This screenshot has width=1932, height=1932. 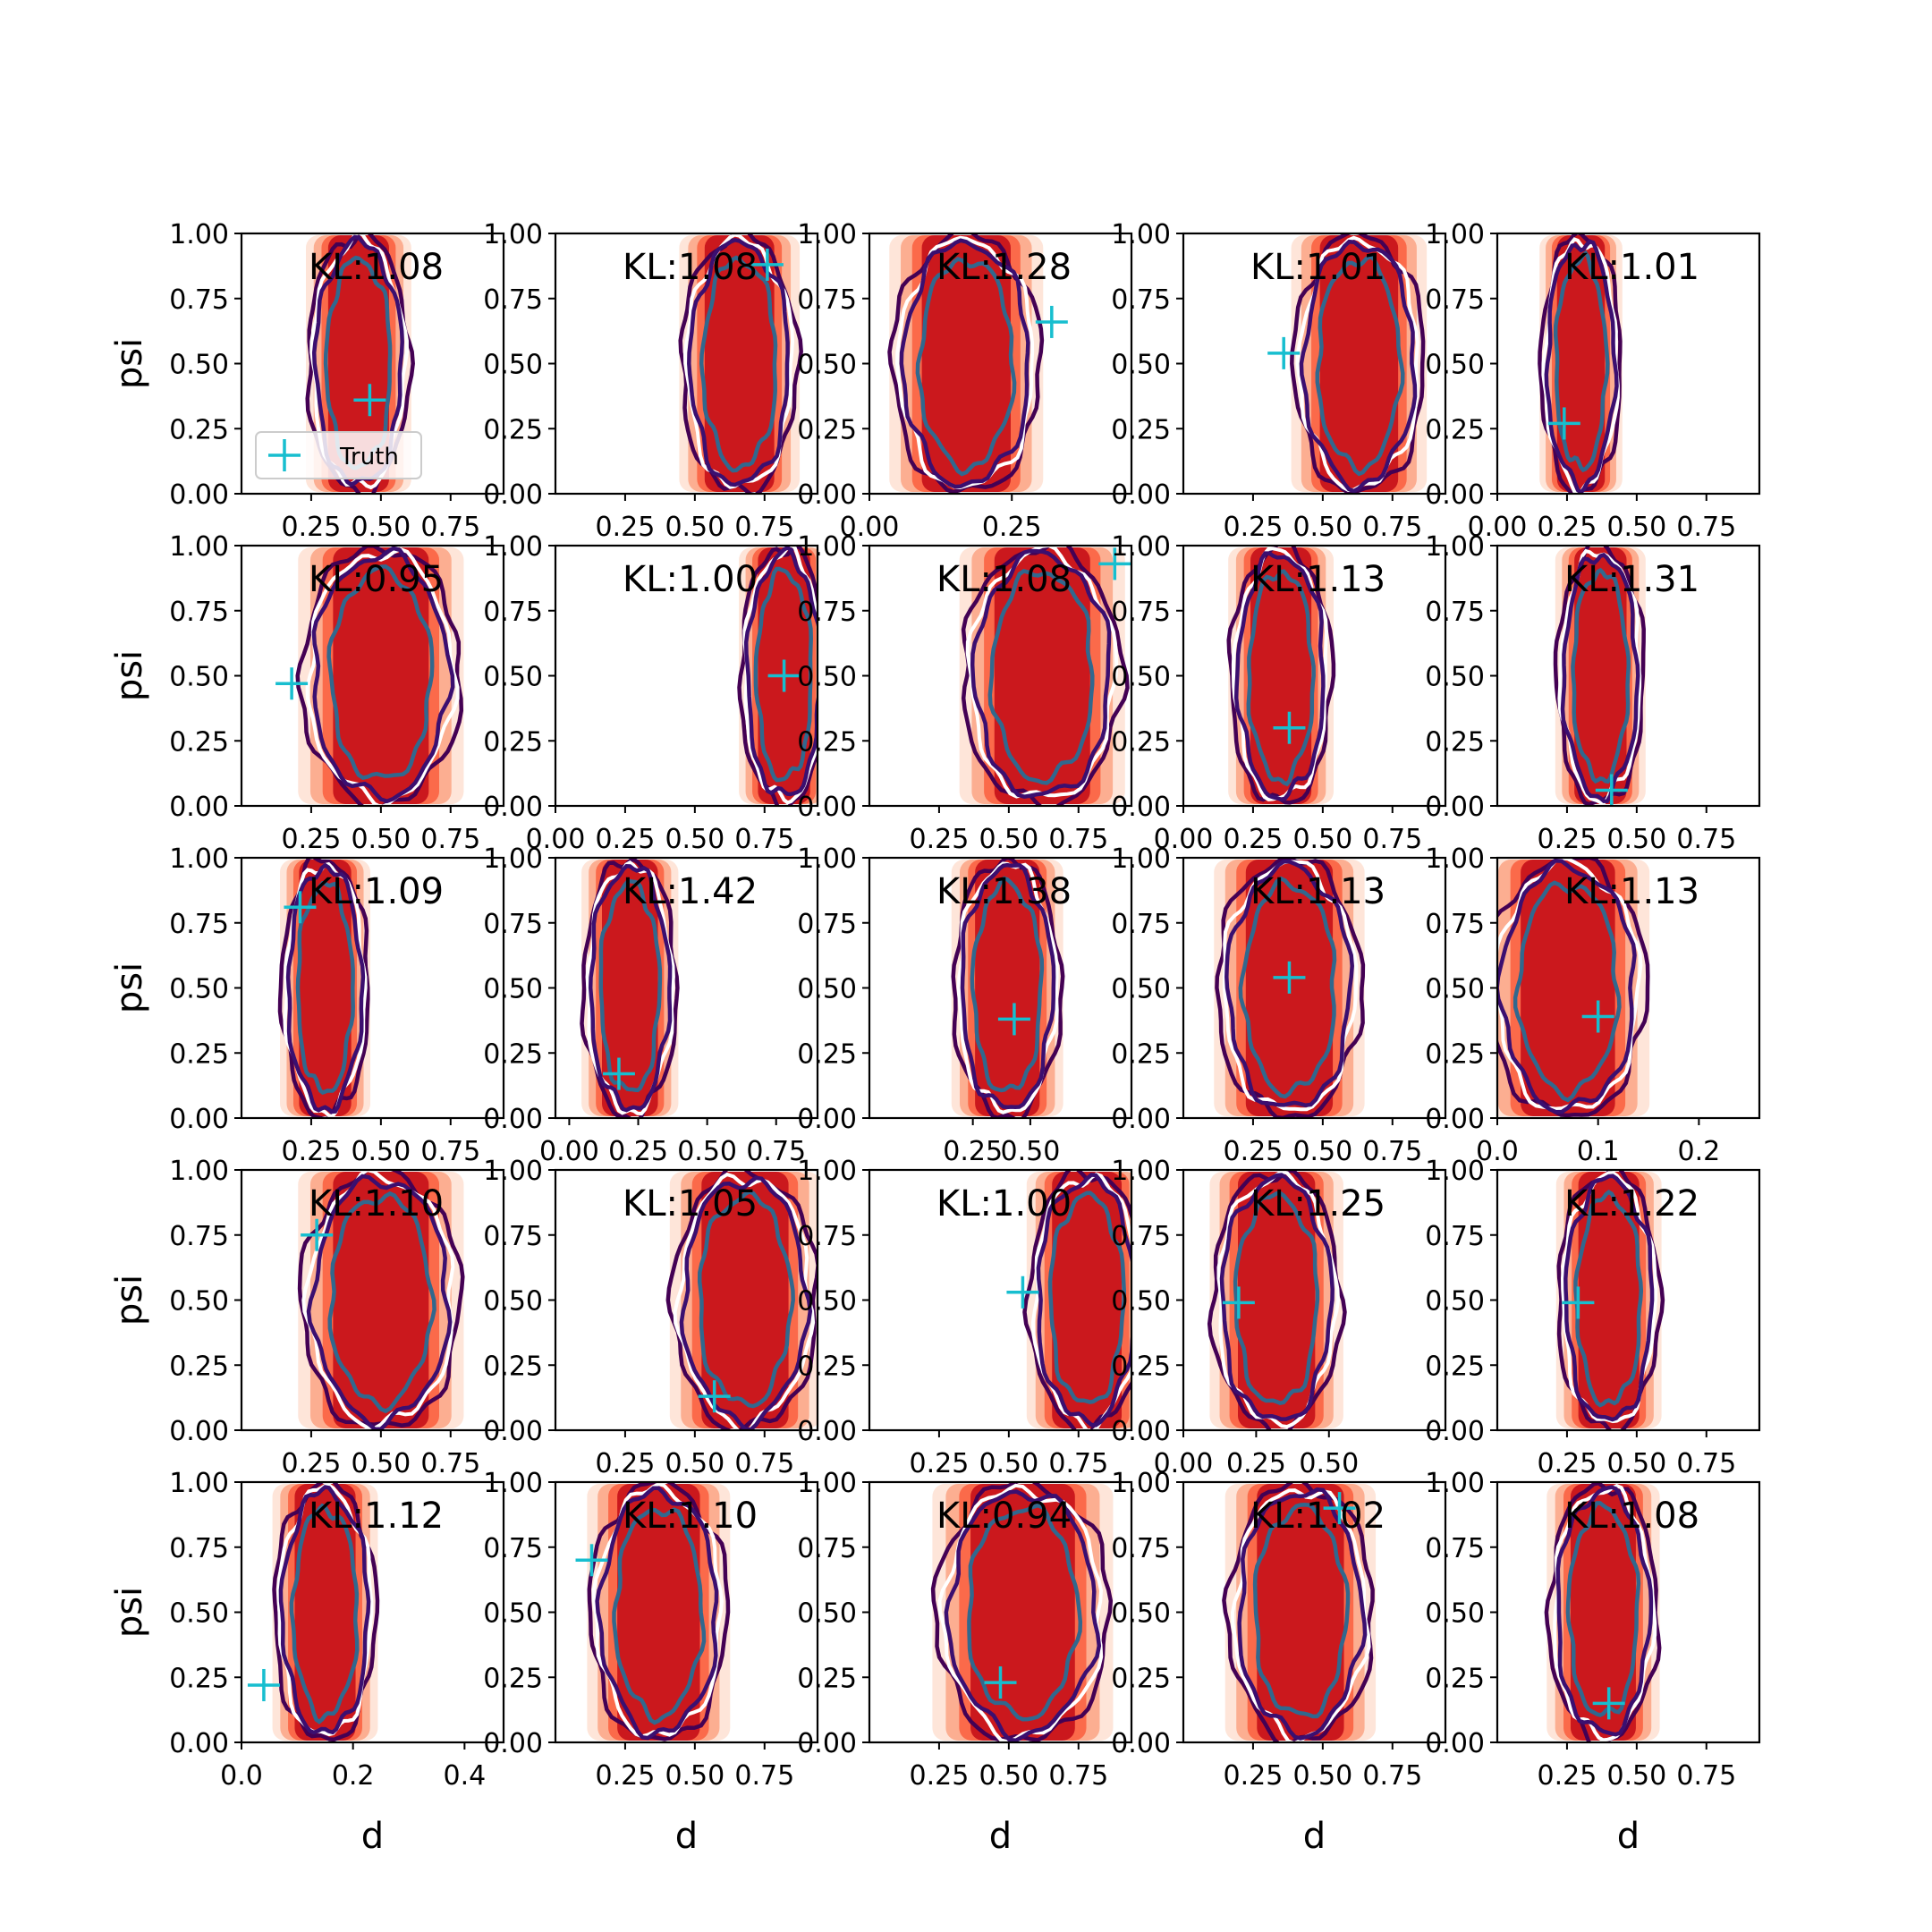 I want to click on subplot-22: 0.00 0.25 0.50 0.75 1.00 0.25 0.50 0.75 KL:1.10 d, so click(x=651, y=1662).